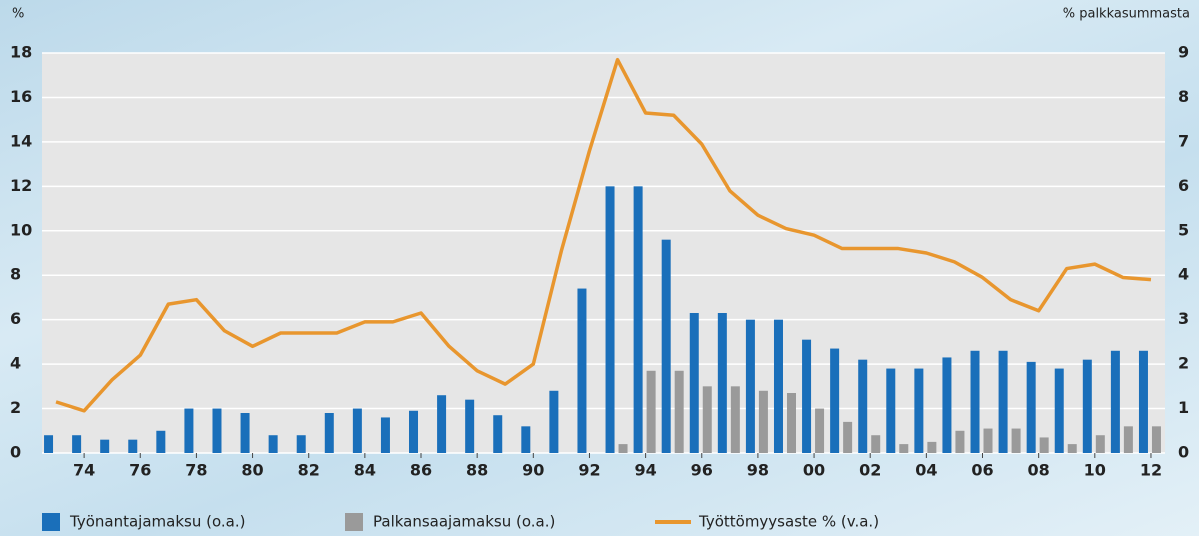  Describe the element at coordinates (702, 470) in the screenshot. I see `x-tick-label: 96` at that location.